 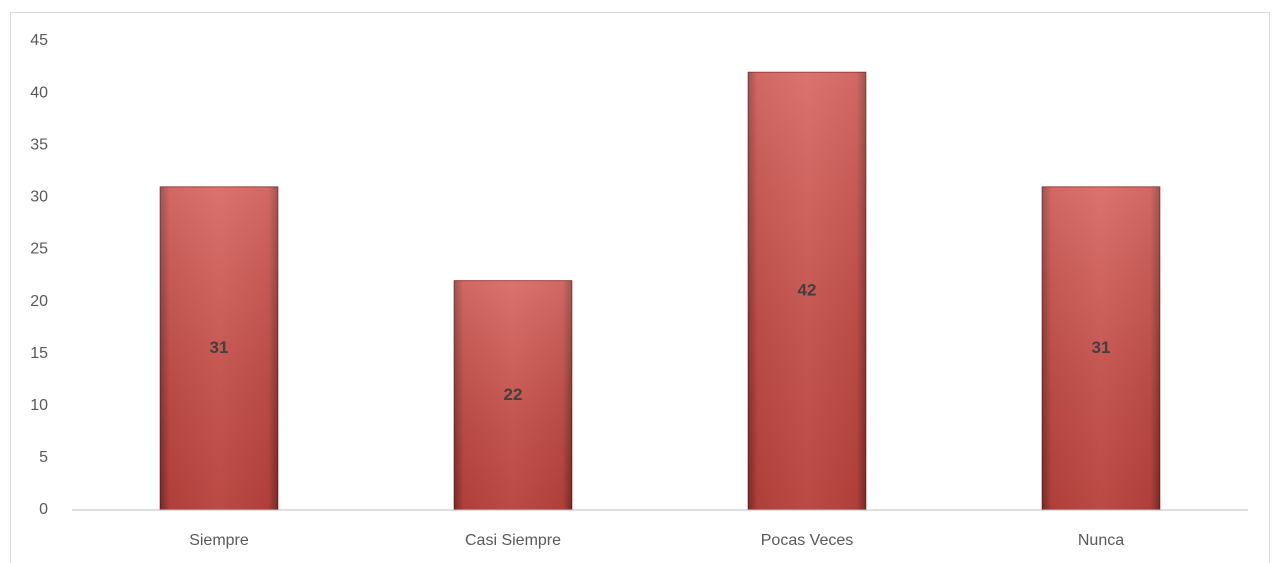 What do you see at coordinates (39, 405) in the screenshot?
I see `y-tick-label: 10` at bounding box center [39, 405].